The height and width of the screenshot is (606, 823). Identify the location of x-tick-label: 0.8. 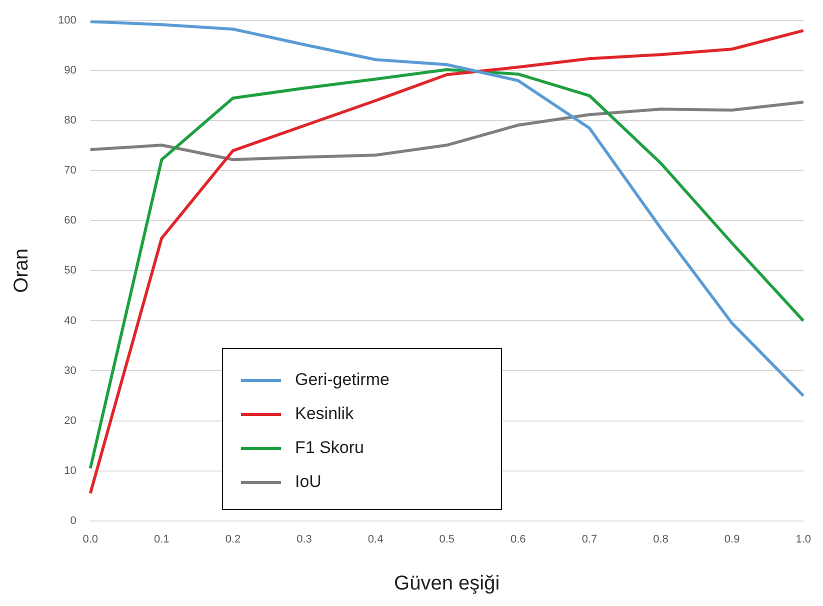
(660, 539).